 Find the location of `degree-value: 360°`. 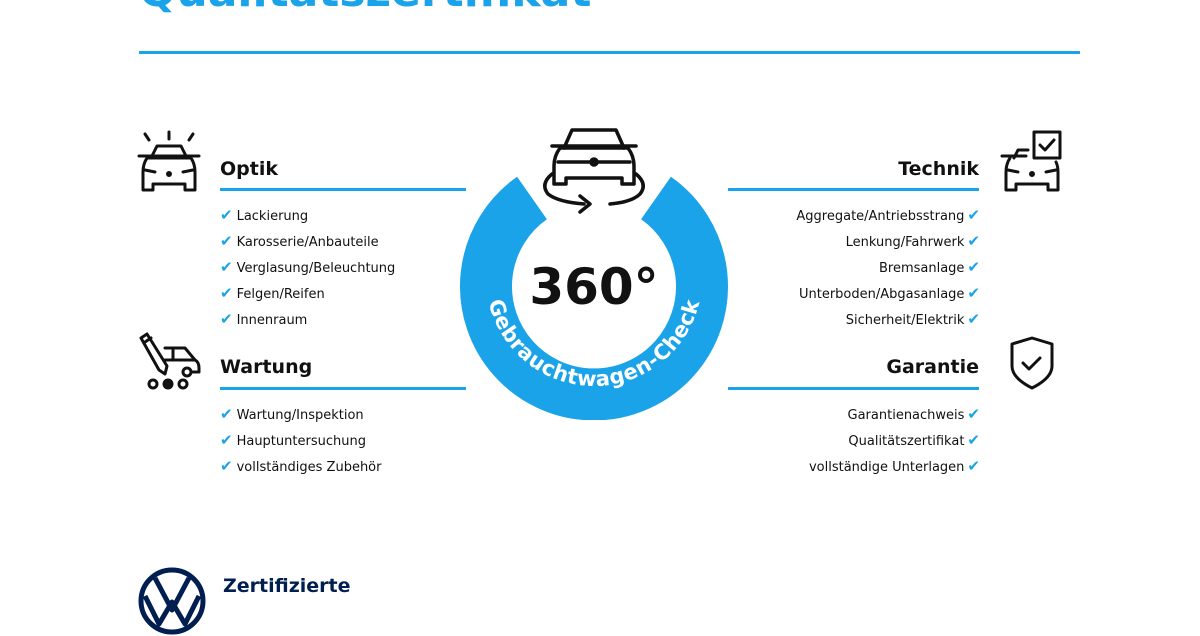

degree-value: 360° is located at coordinates (593, 287).